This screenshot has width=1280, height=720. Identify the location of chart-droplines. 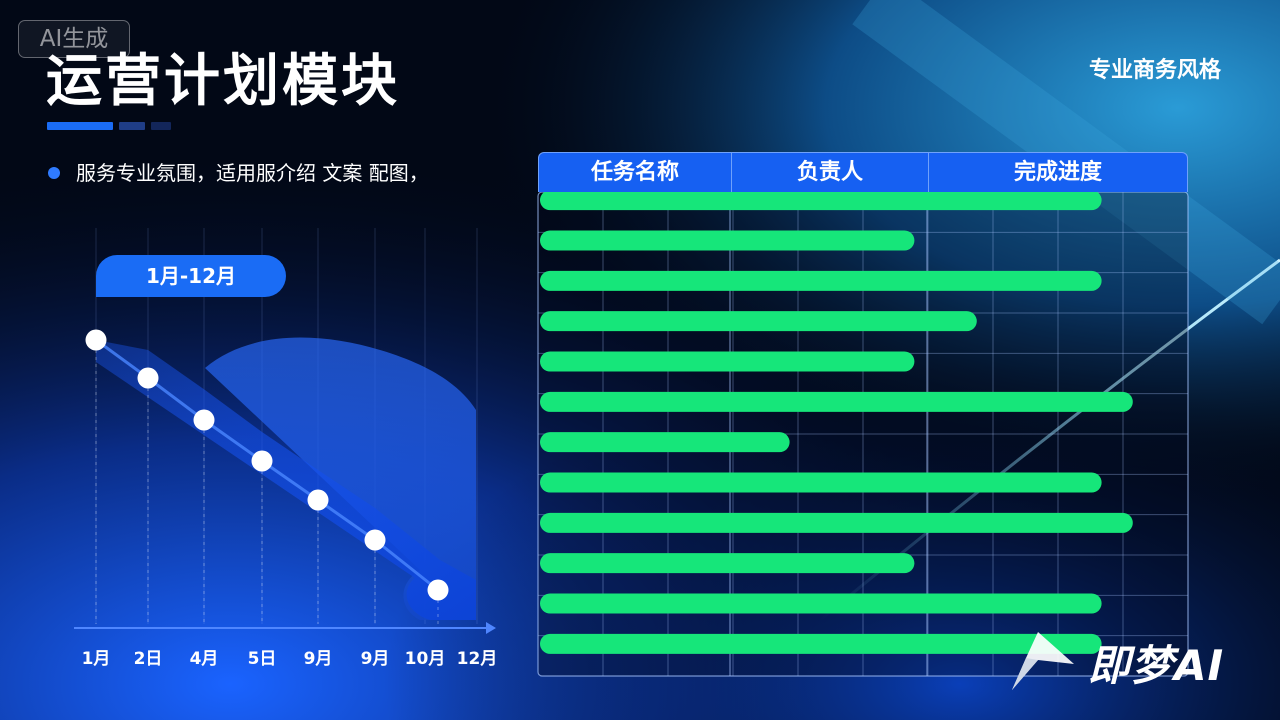
(267, 487).